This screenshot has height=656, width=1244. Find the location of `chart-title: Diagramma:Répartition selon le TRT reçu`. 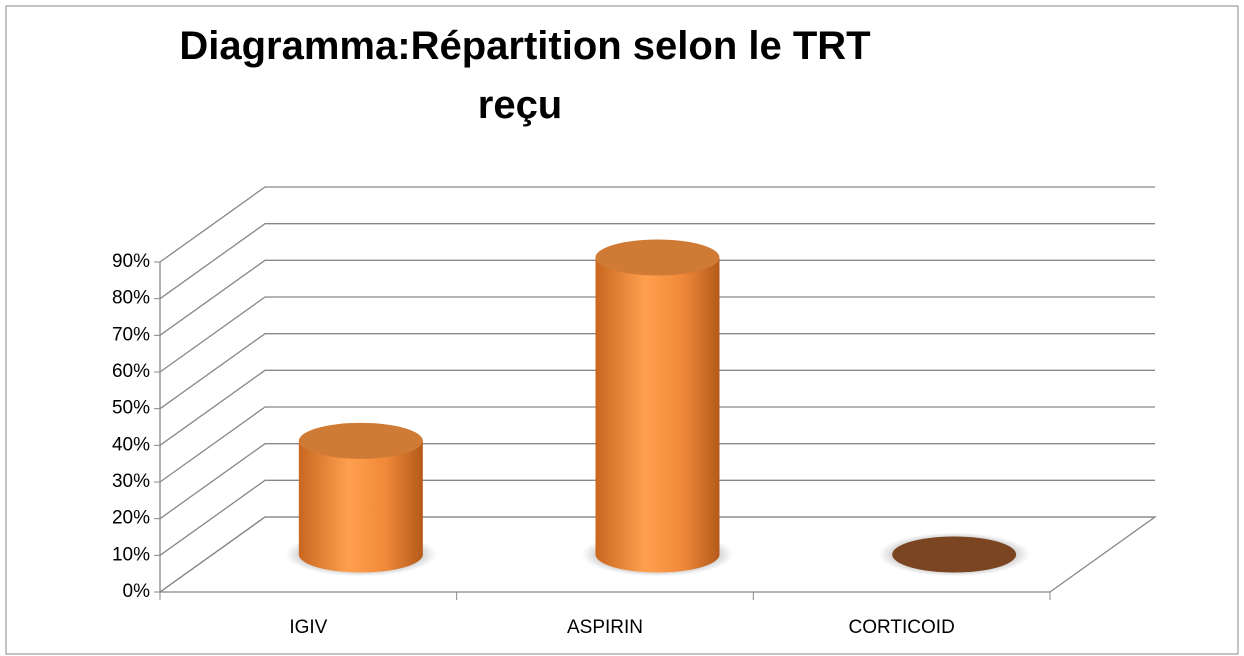

chart-title: Diagramma:Répartition selon le TRT reçu is located at coordinates (524, 75).